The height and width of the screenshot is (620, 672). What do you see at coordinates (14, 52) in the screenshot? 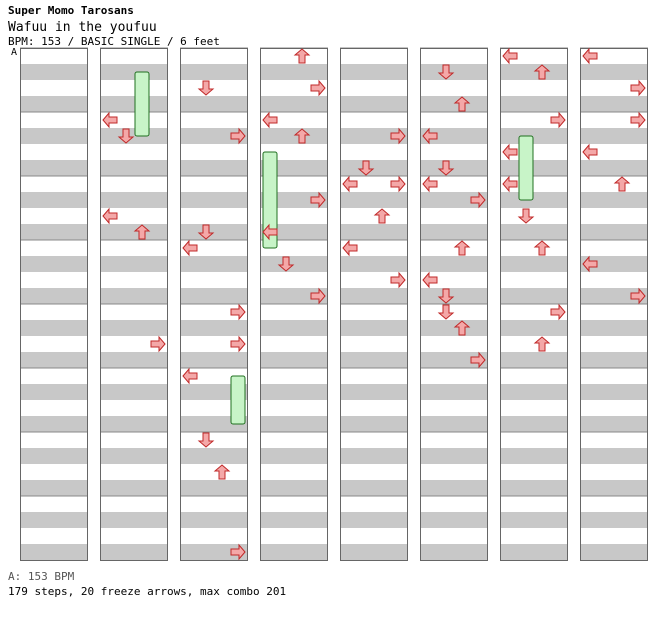
I see `bpm-marker: A` at bounding box center [14, 52].